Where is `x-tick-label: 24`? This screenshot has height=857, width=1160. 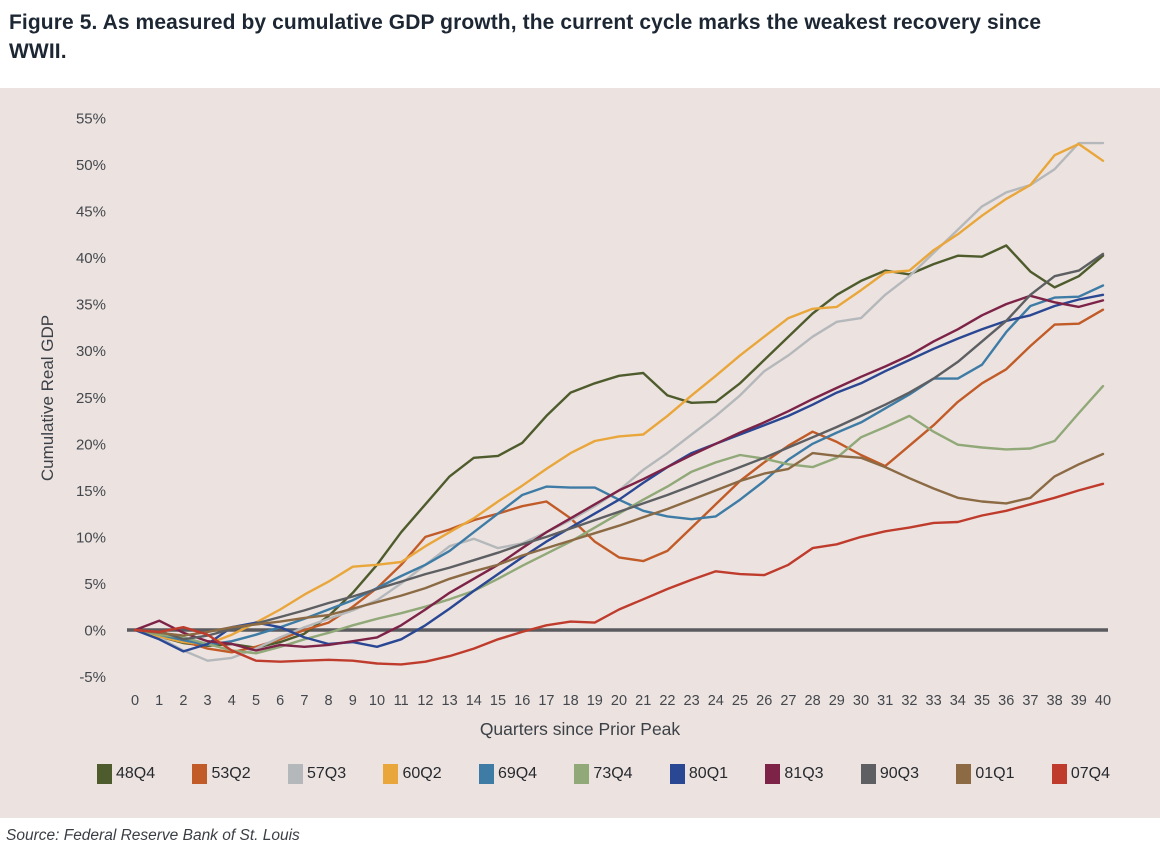
x-tick-label: 24 is located at coordinates (716, 701).